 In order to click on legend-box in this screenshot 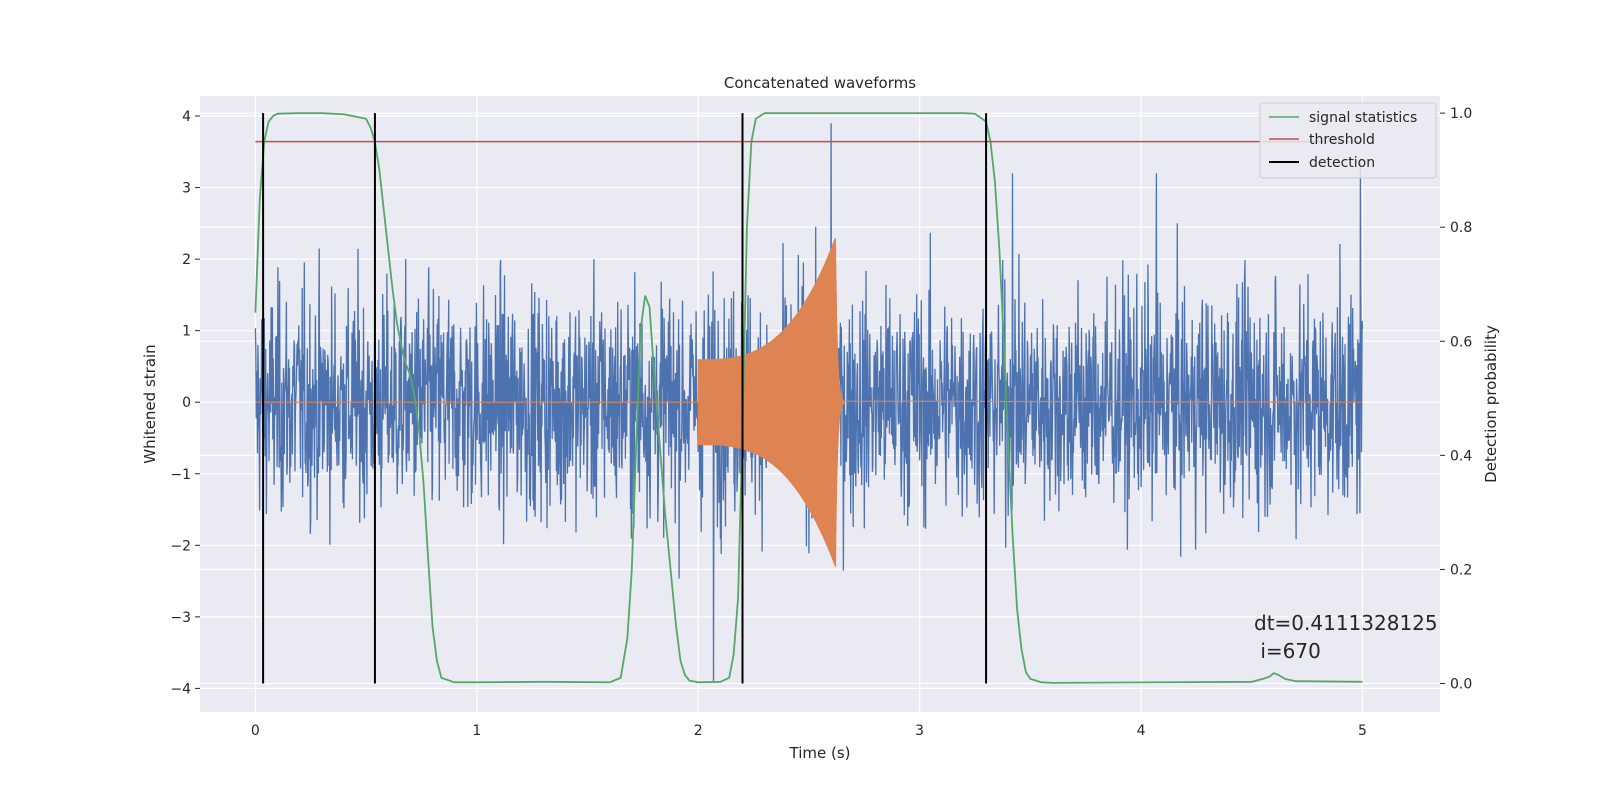, I will do `click(1348, 140)`.